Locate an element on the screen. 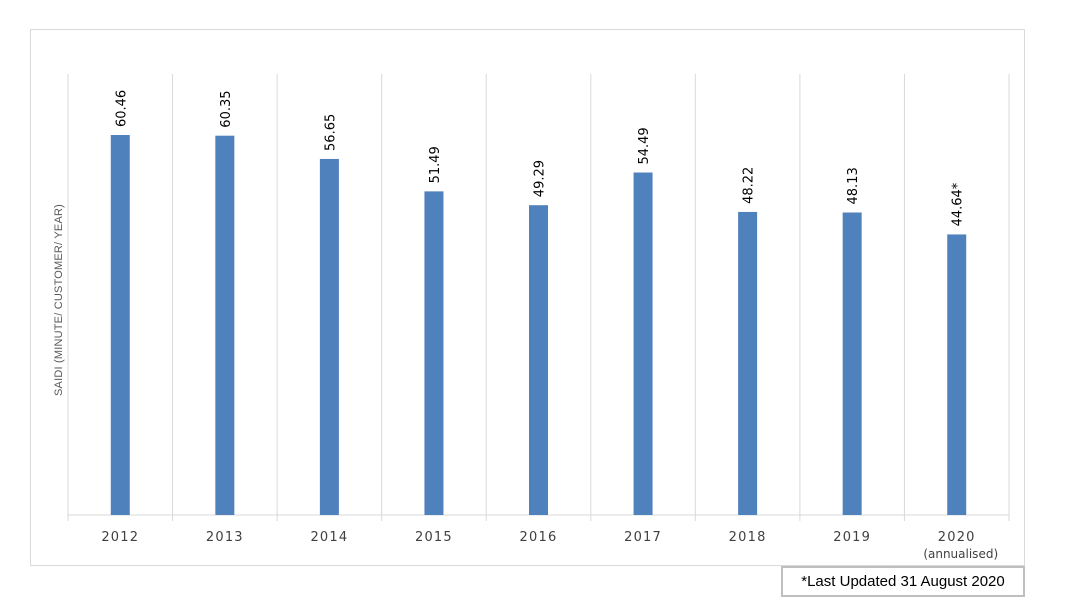 This screenshot has width=1070, height=601. x-tick-label: 2016 is located at coordinates (539, 537).